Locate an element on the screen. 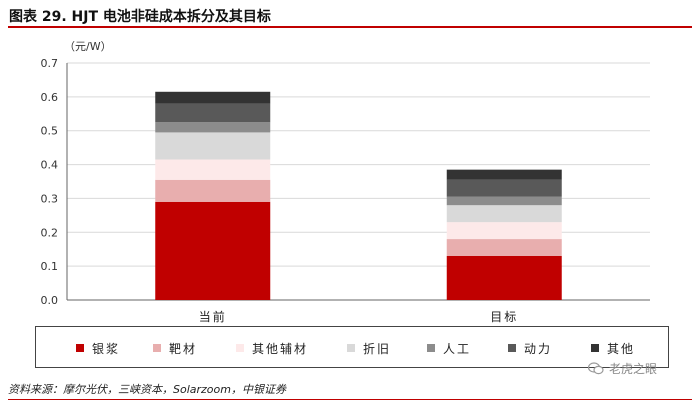  legend-item-others: 其他 is located at coordinates (613, 348).